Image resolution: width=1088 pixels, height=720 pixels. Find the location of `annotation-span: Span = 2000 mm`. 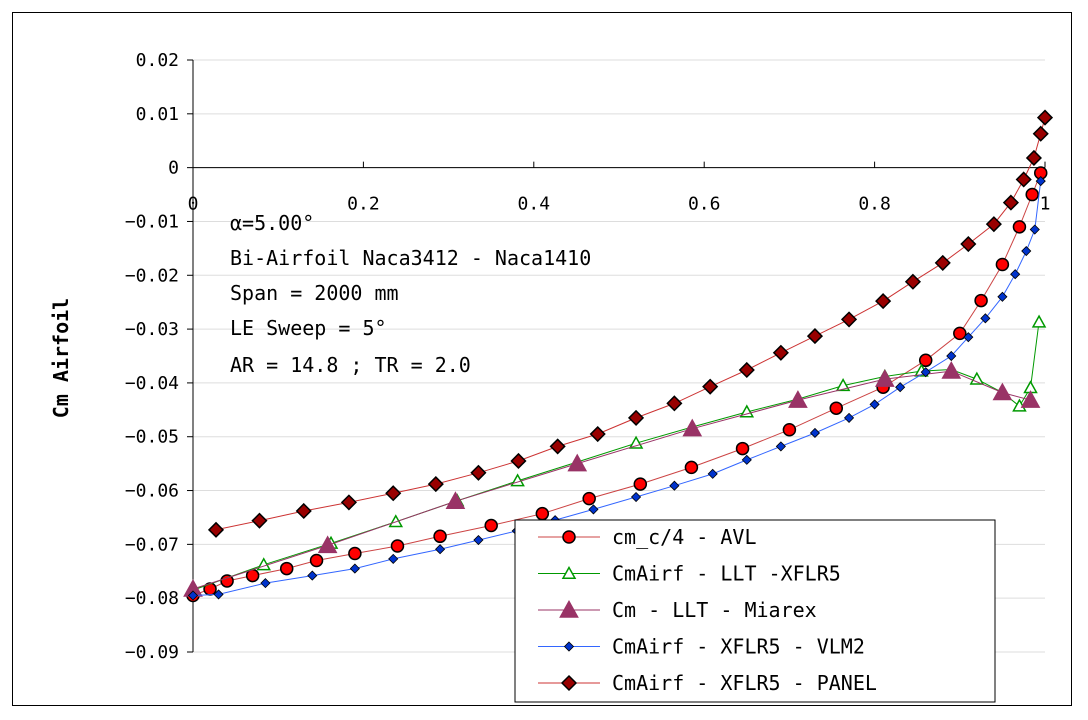

annotation-span: Span = 2000 mm is located at coordinates (314, 293).